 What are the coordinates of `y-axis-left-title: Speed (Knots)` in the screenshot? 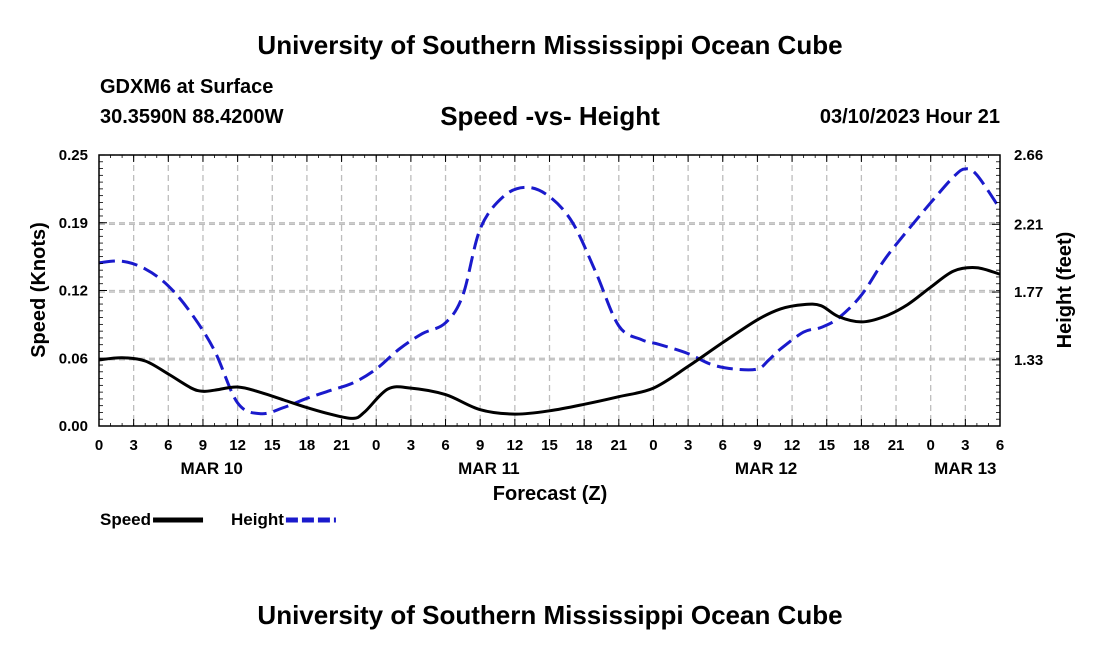 It's located at (39, 290).